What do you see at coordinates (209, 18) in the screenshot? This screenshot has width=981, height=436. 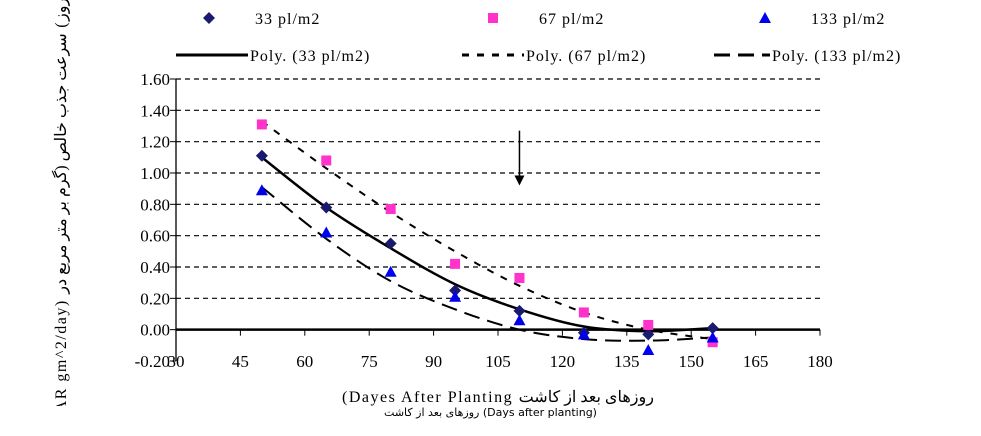 I see `legend-marker-diamond` at bounding box center [209, 18].